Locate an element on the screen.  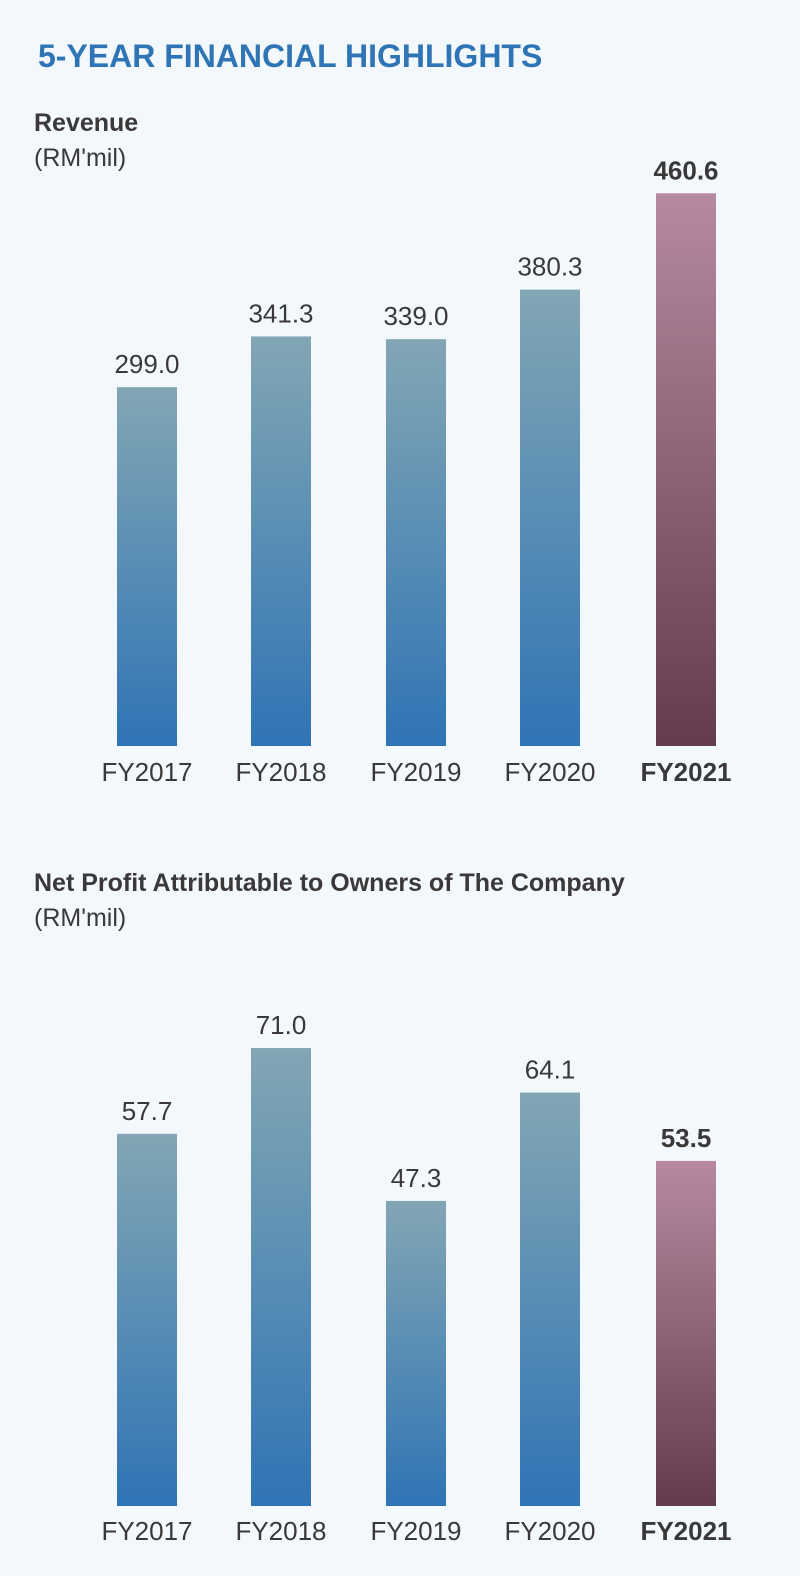
data-label-fy2021: 53.5 is located at coordinates (686, 1138).